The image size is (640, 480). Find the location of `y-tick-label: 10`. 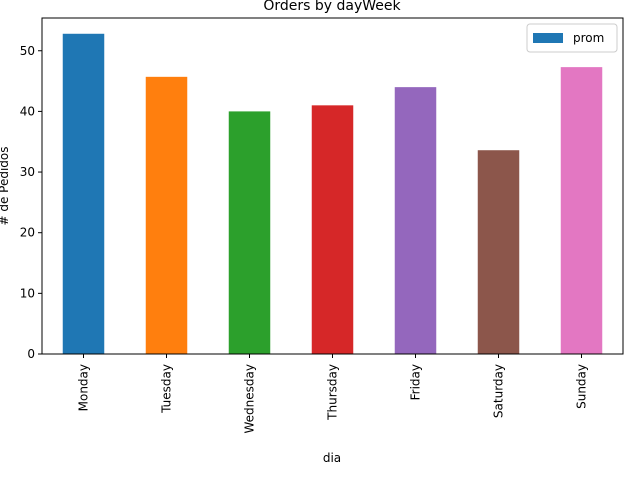

y-tick-label: 10 is located at coordinates (27, 293).